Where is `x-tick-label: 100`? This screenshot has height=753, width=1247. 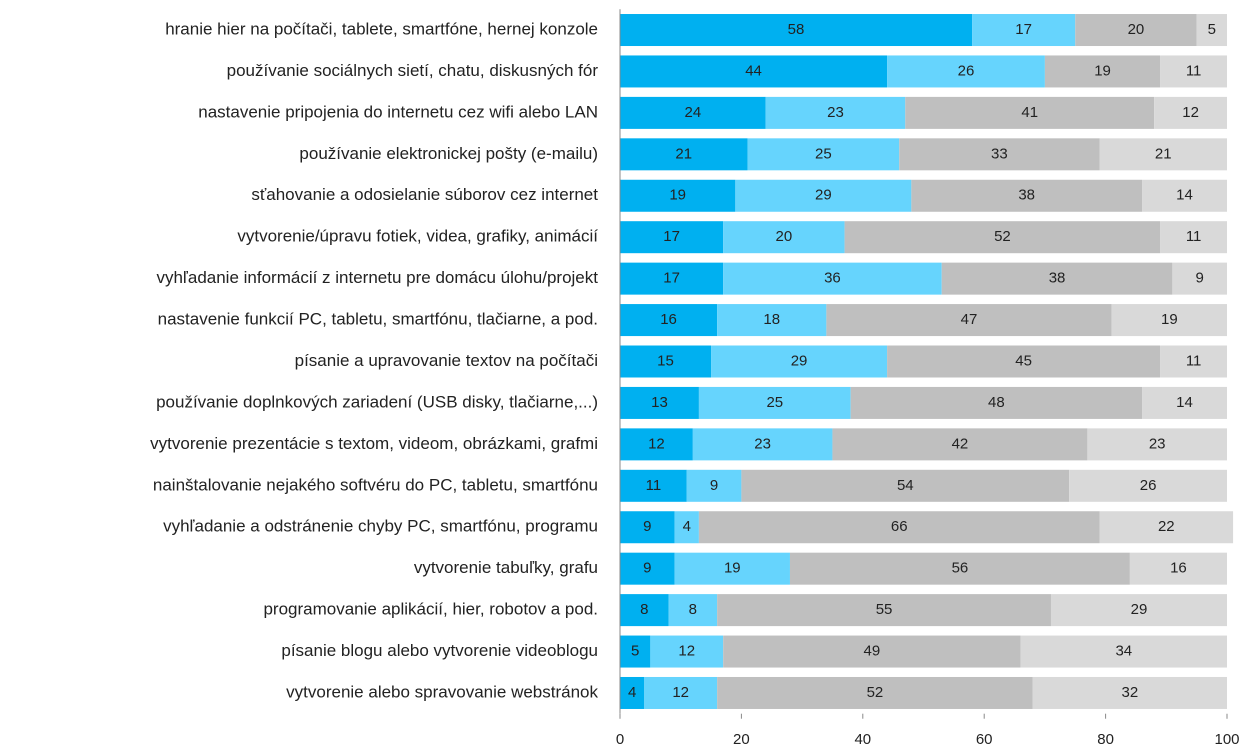 x-tick-label: 100 is located at coordinates (1226, 739).